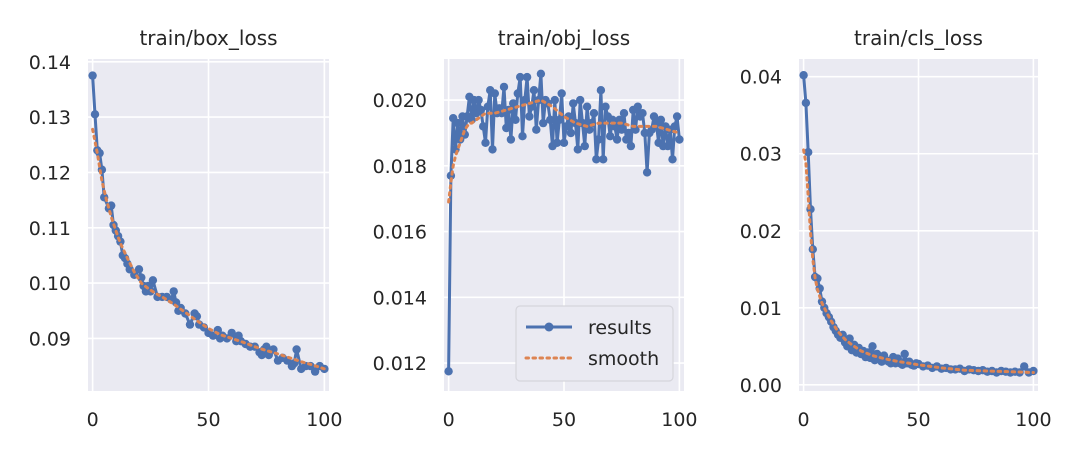 This screenshot has width=1068, height=456. I want to click on legend-box, so click(594, 343).